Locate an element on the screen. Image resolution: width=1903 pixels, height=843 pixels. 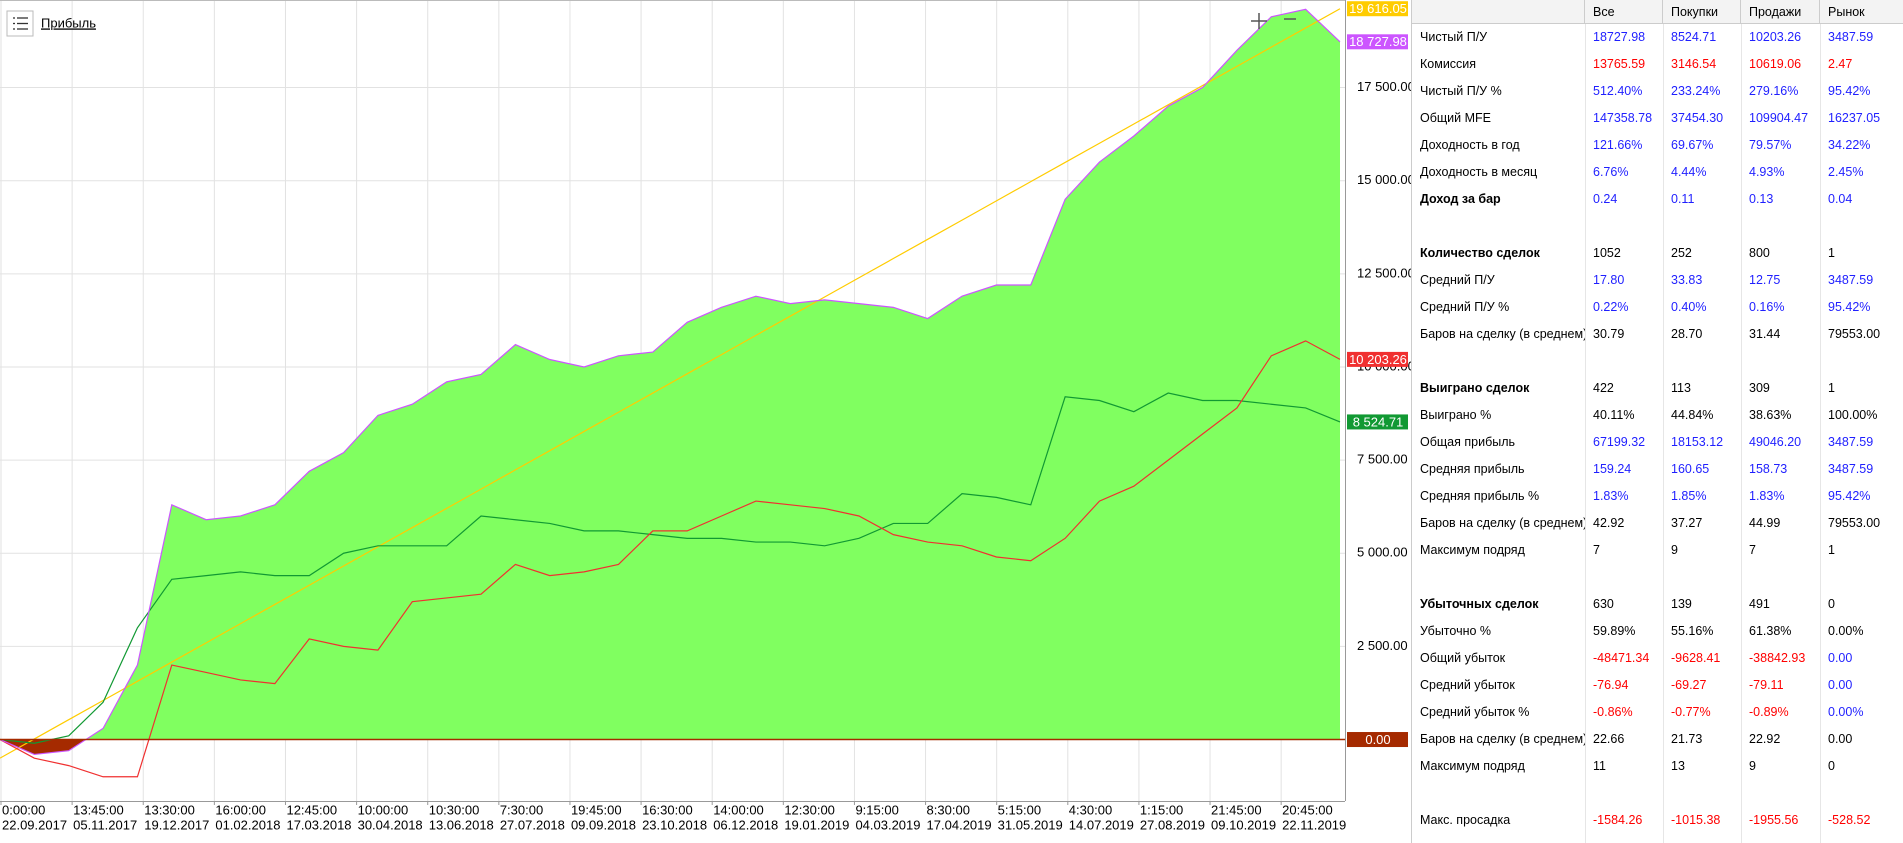
x-tick-date: 30.04.2018 is located at coordinates (390, 824).